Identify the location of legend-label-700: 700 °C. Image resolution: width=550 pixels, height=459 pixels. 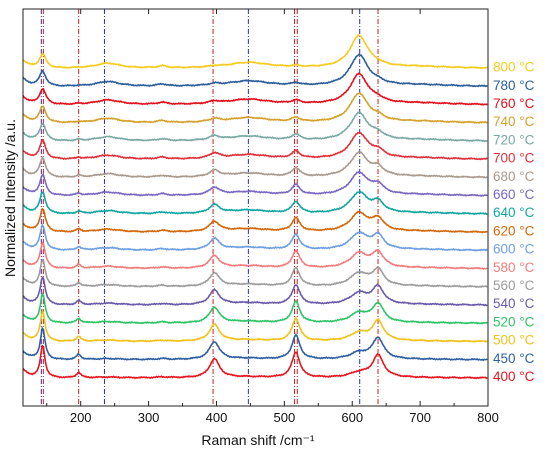
(514, 158).